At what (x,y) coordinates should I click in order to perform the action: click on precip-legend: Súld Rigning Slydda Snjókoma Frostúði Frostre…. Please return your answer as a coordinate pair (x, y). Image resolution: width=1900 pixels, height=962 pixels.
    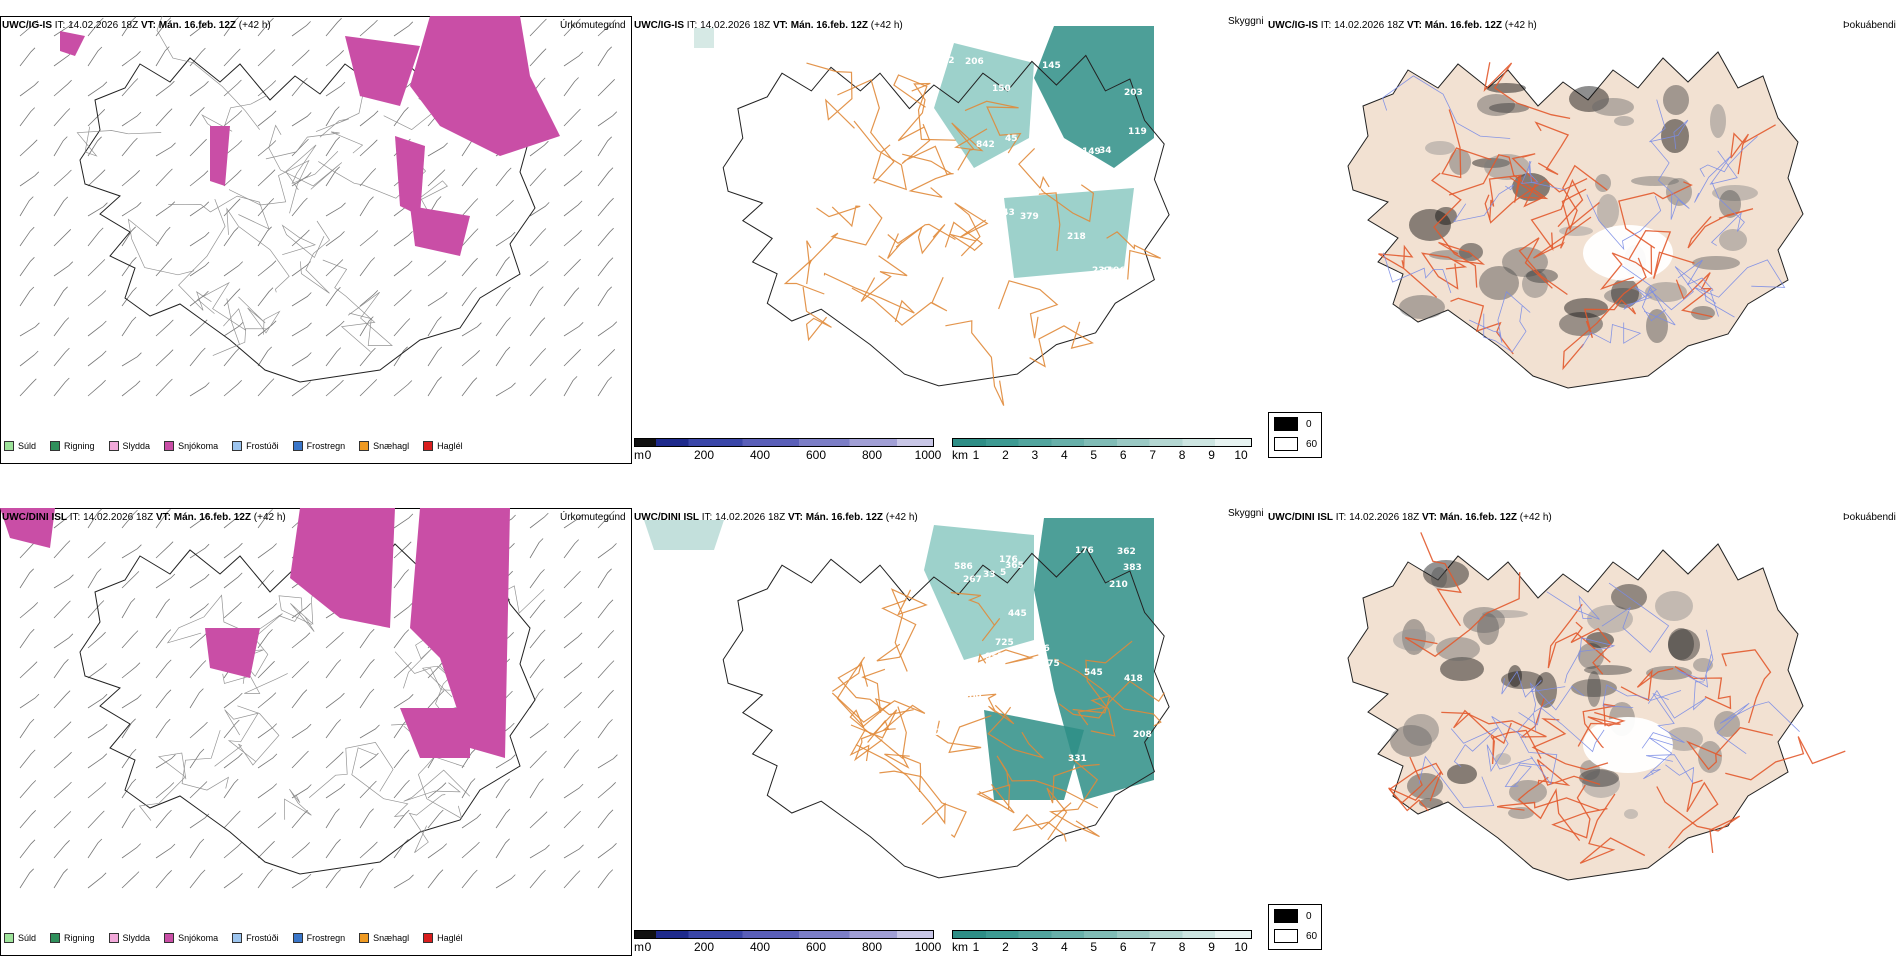
    Looking at the image, I should click on (233, 938).